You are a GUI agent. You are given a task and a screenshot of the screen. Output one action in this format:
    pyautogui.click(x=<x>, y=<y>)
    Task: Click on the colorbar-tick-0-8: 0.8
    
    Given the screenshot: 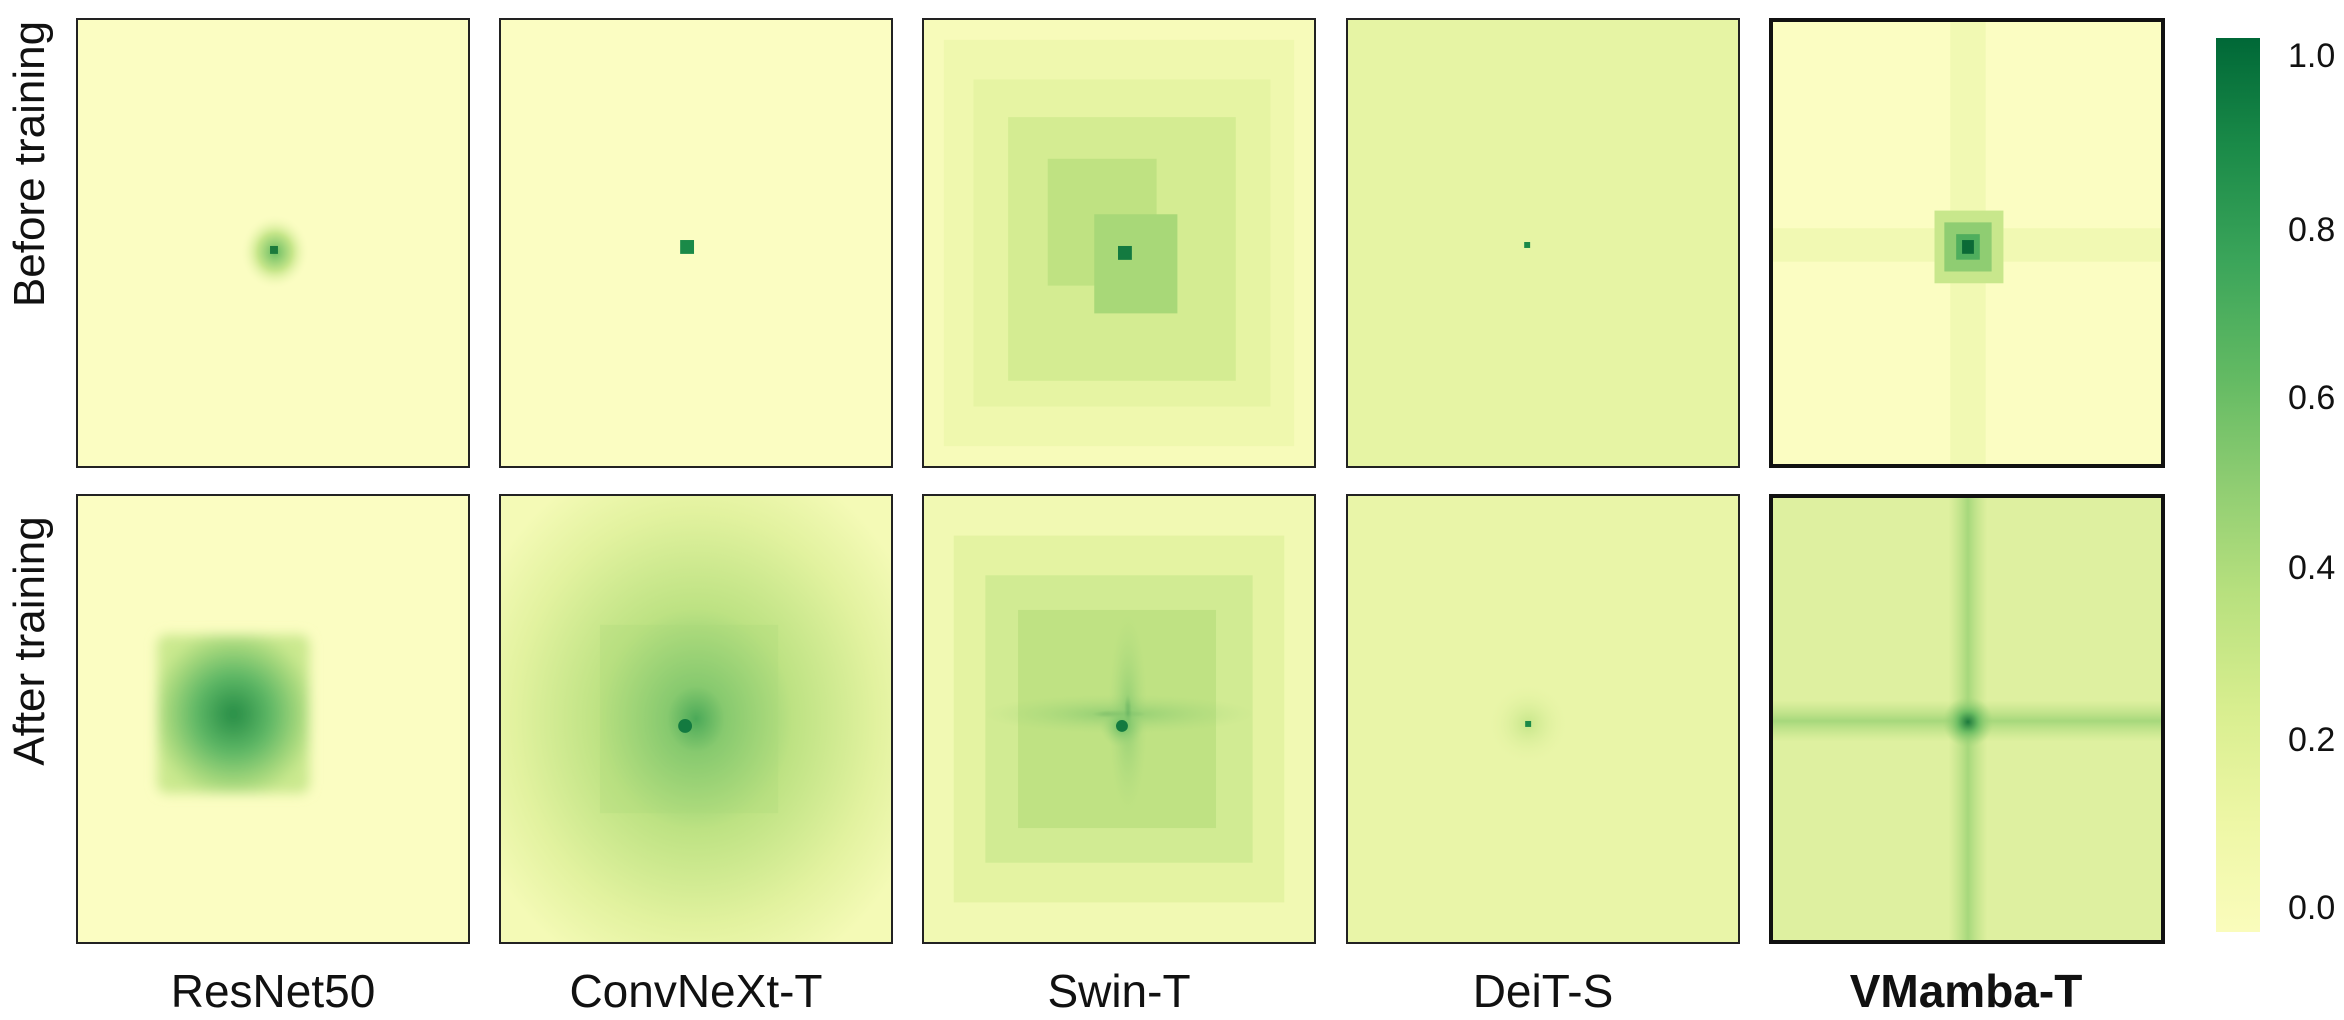 What is the action you would take?
    pyautogui.click(x=2312, y=230)
    